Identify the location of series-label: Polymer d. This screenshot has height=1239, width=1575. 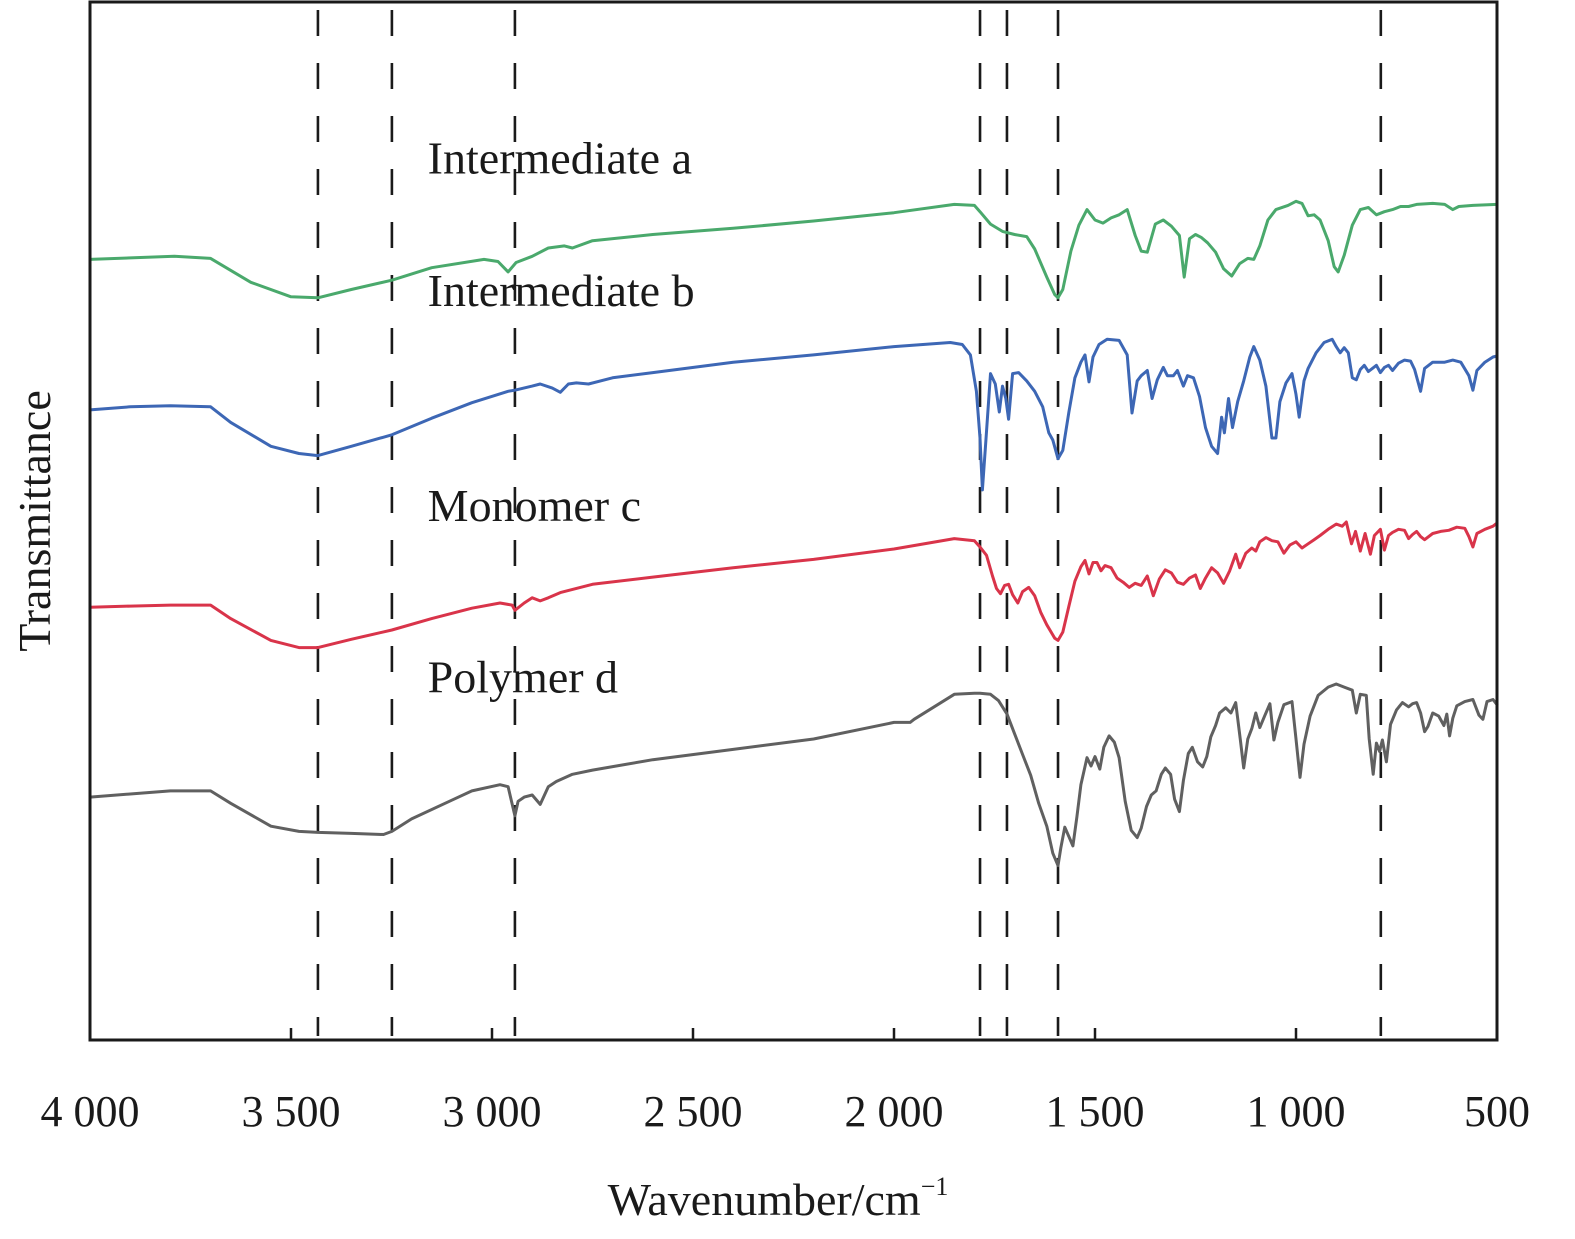
(523, 676).